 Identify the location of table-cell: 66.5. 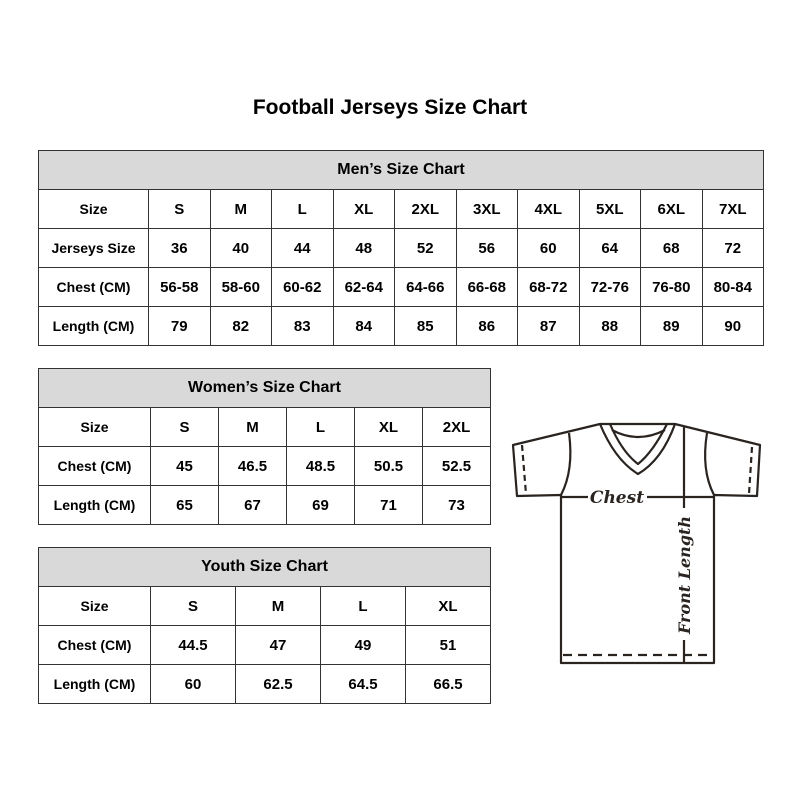
(448, 684).